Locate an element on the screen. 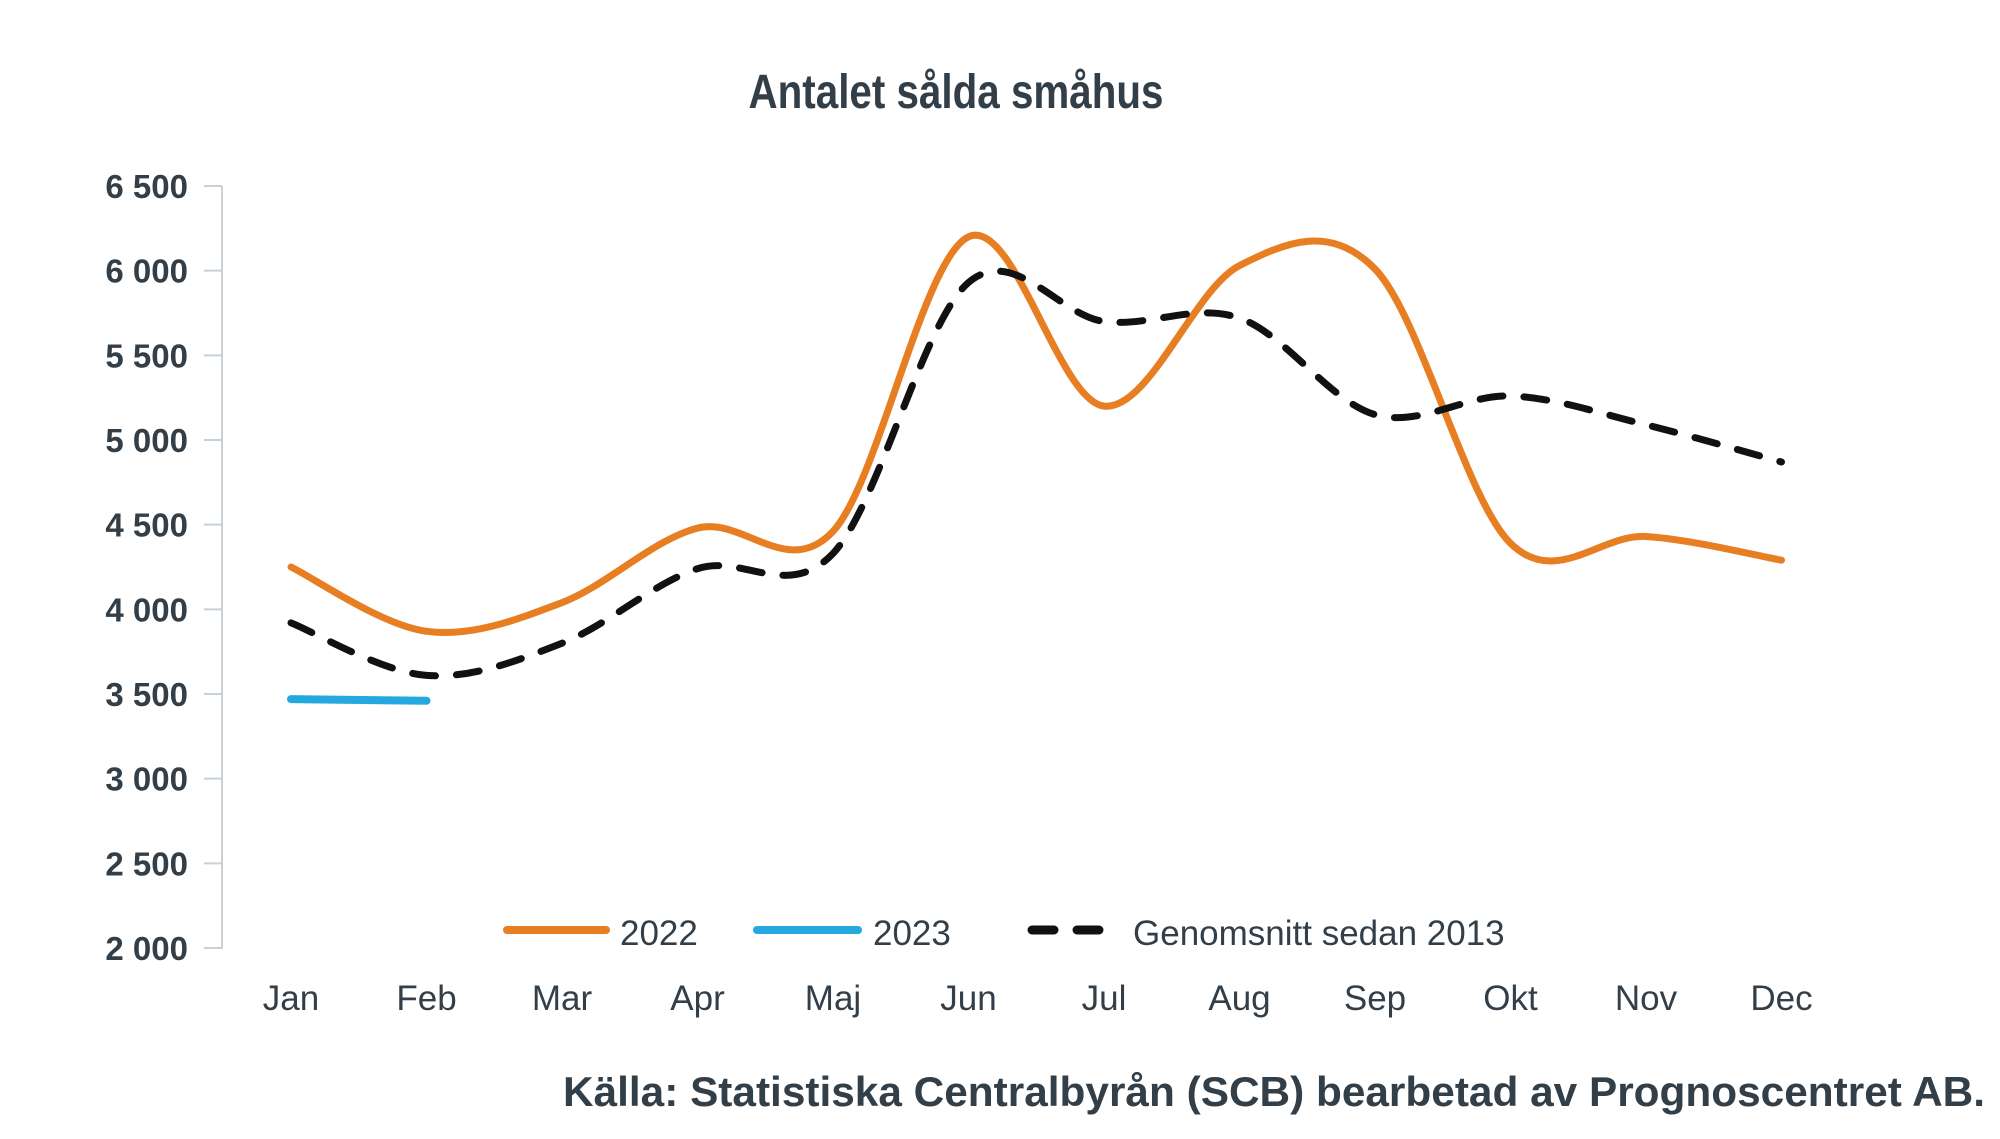 This screenshot has width=2000, height=1139. y-tick-label: 3 500 is located at coordinates (146, 694).